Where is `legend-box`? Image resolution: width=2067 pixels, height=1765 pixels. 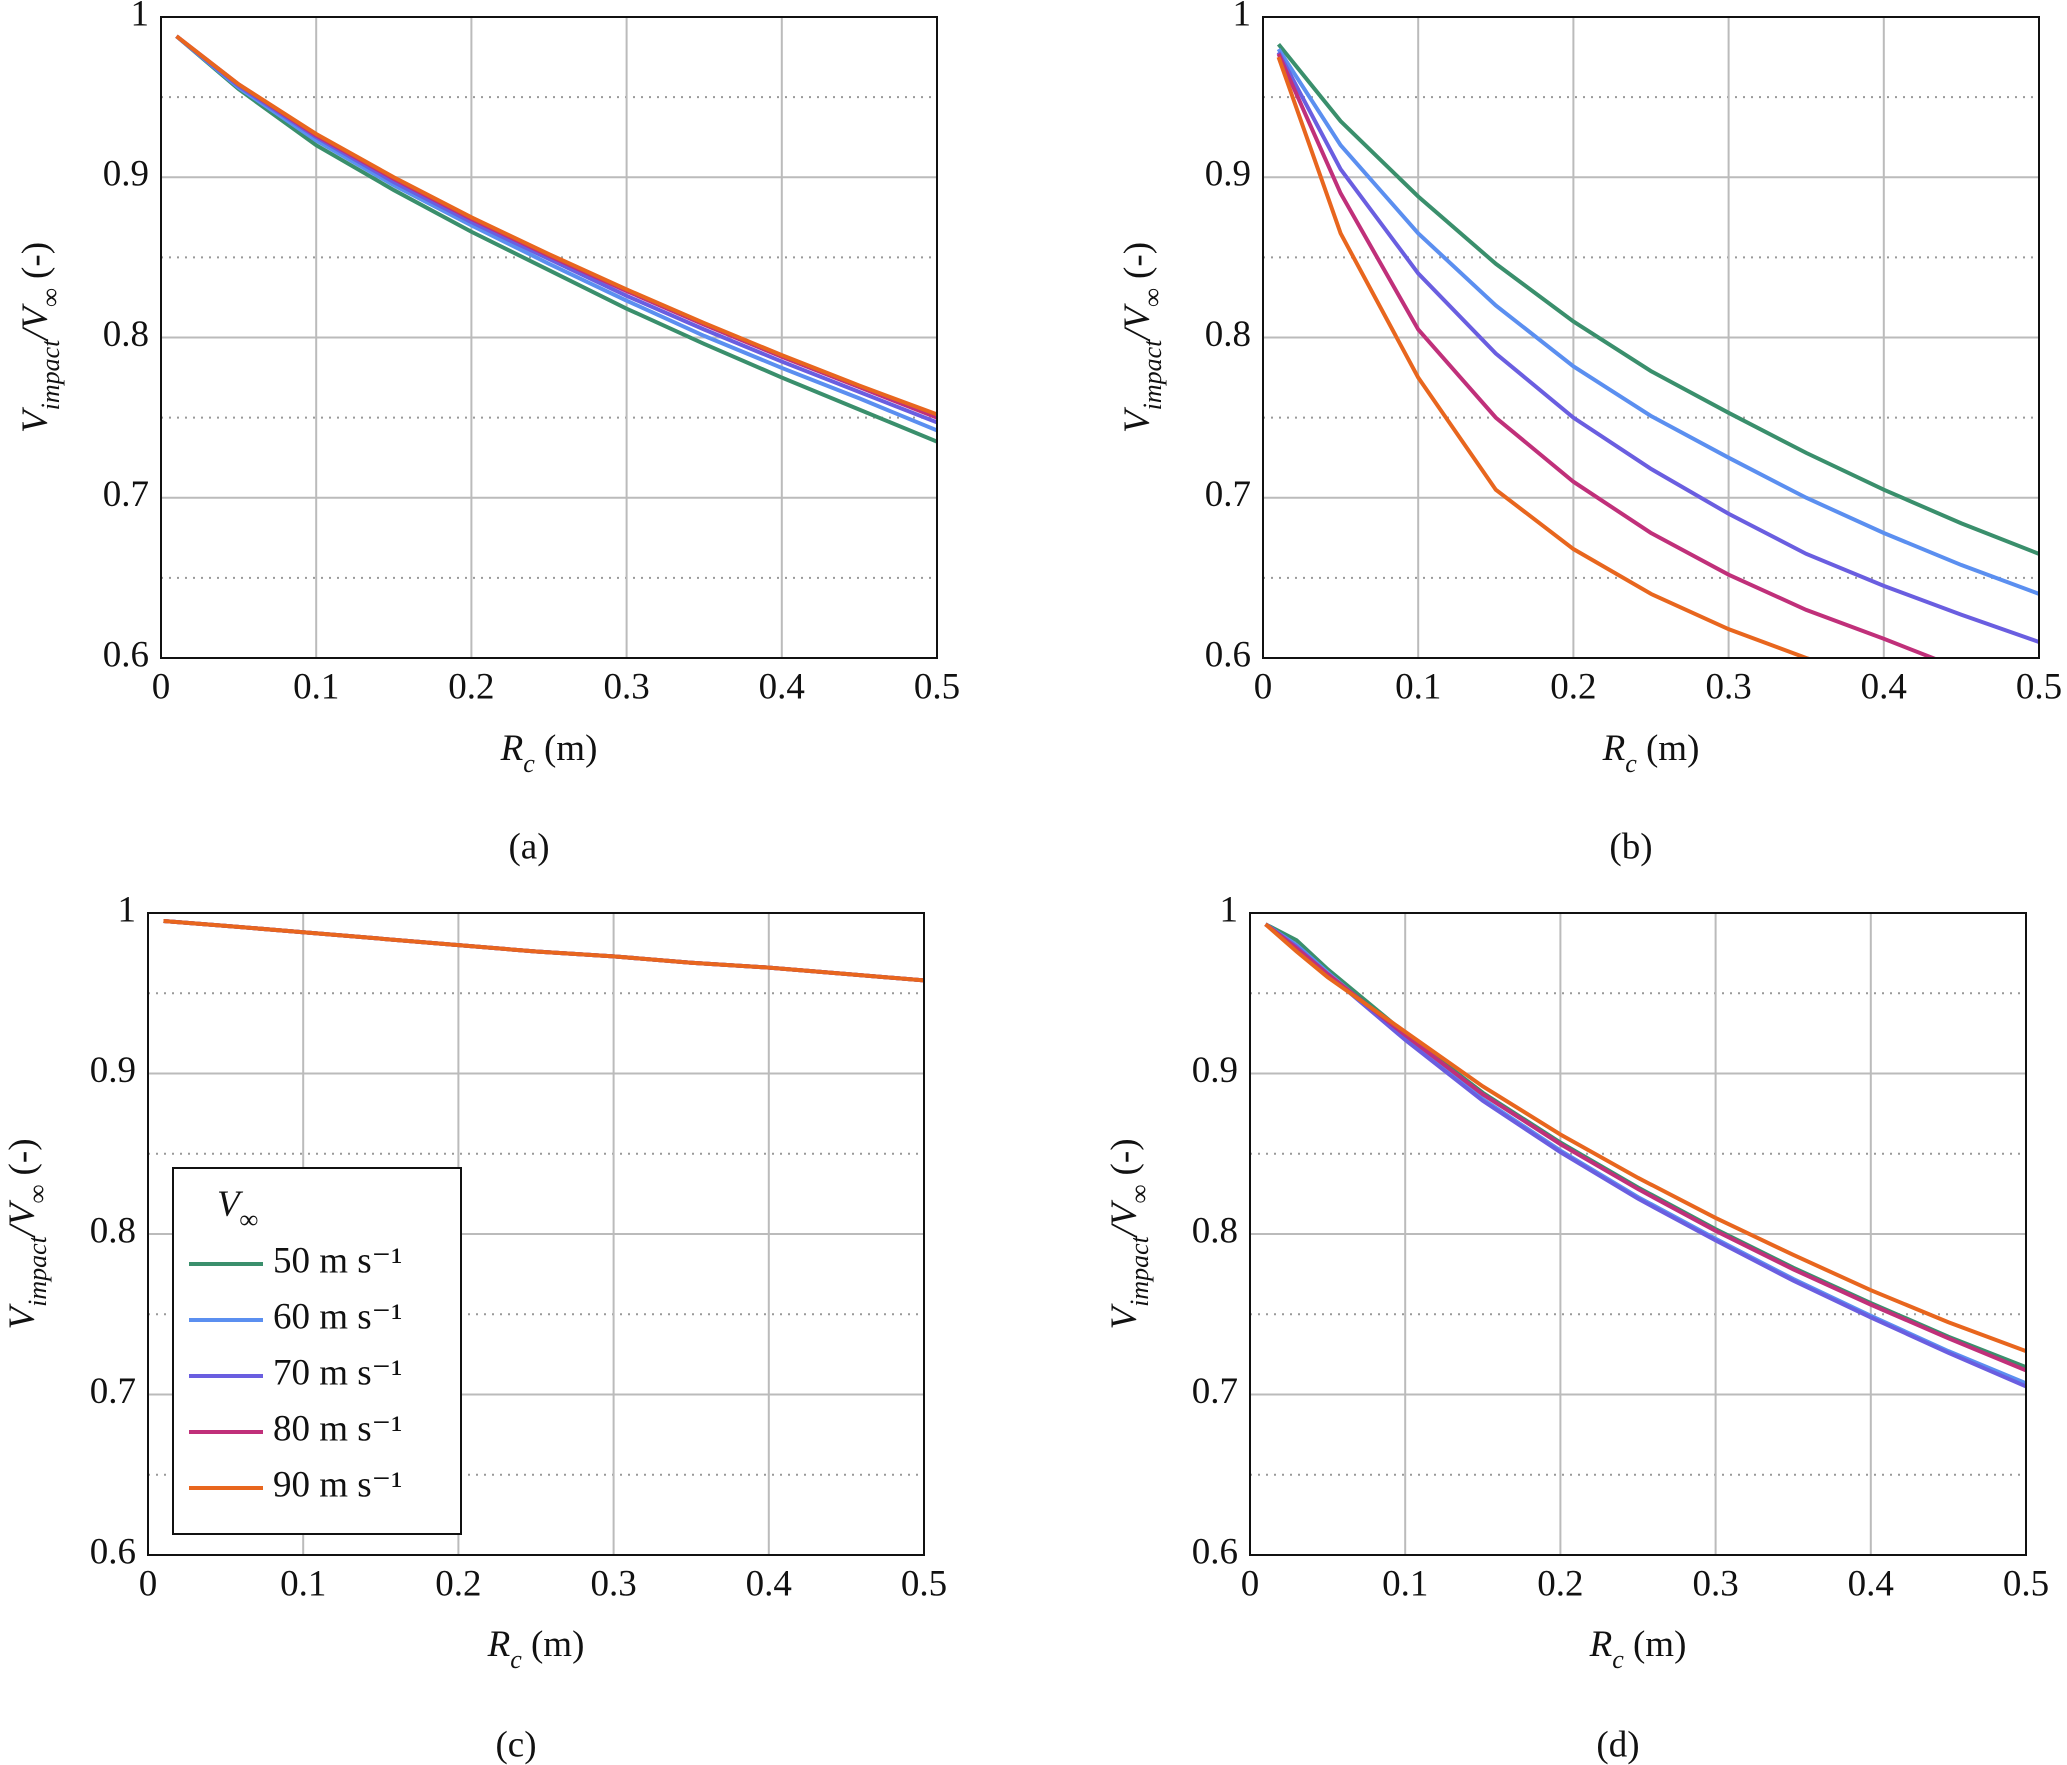 legend-box is located at coordinates (317, 1351).